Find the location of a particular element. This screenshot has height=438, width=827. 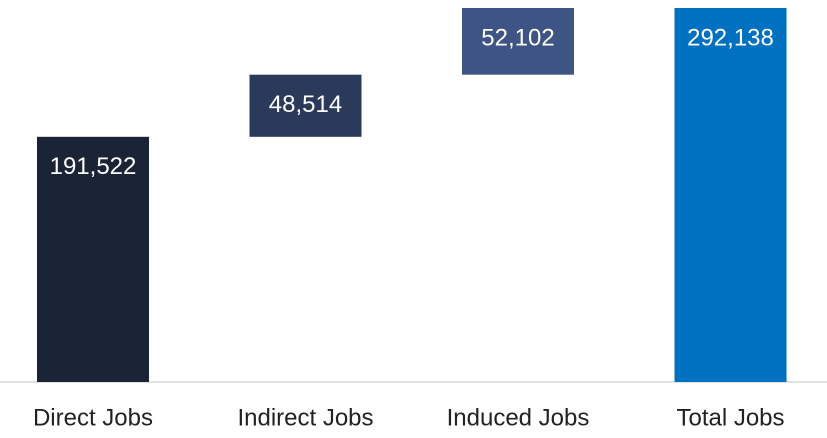

data-label: 48,514 is located at coordinates (305, 104).